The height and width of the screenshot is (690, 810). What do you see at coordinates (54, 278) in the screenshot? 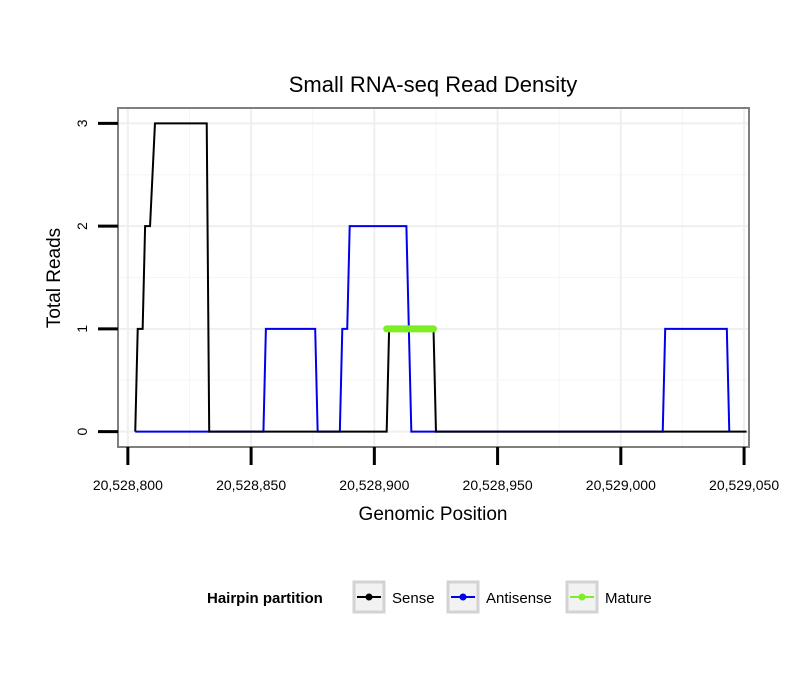
I see `y-axis-title: Total Reads` at bounding box center [54, 278].